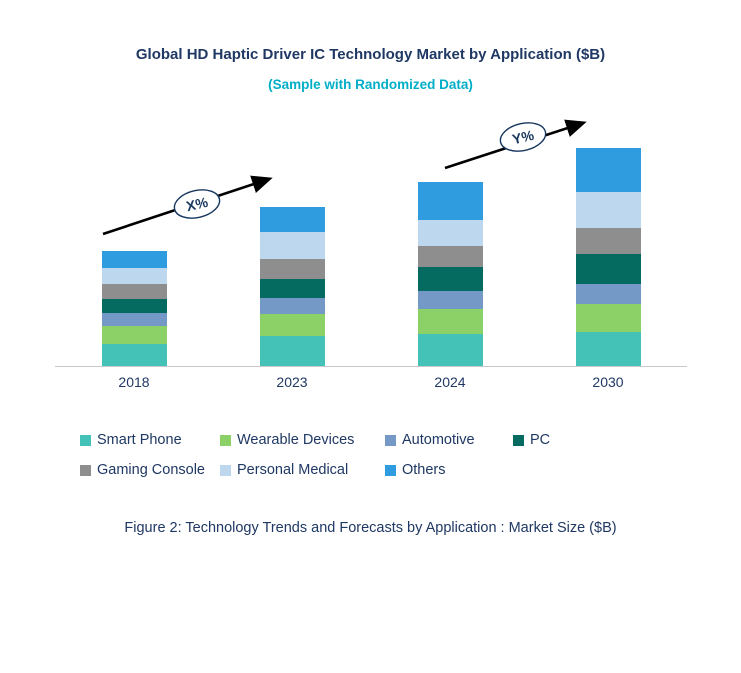 This screenshot has height=673, width=741. I want to click on legend-item-others: Others, so click(449, 470).